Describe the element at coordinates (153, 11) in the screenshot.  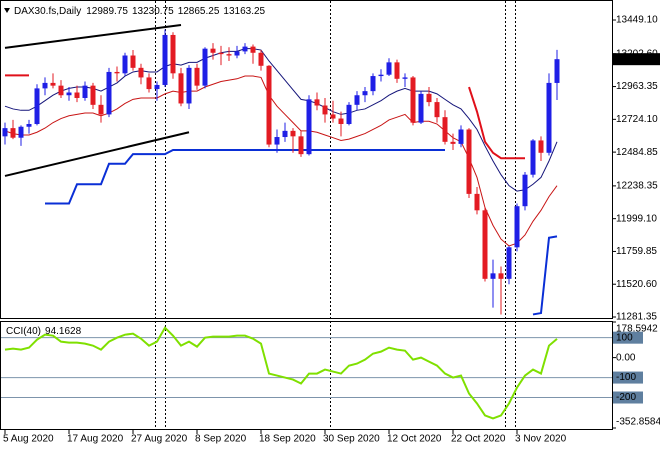
I see `ohlc-high: 13230.75` at that location.